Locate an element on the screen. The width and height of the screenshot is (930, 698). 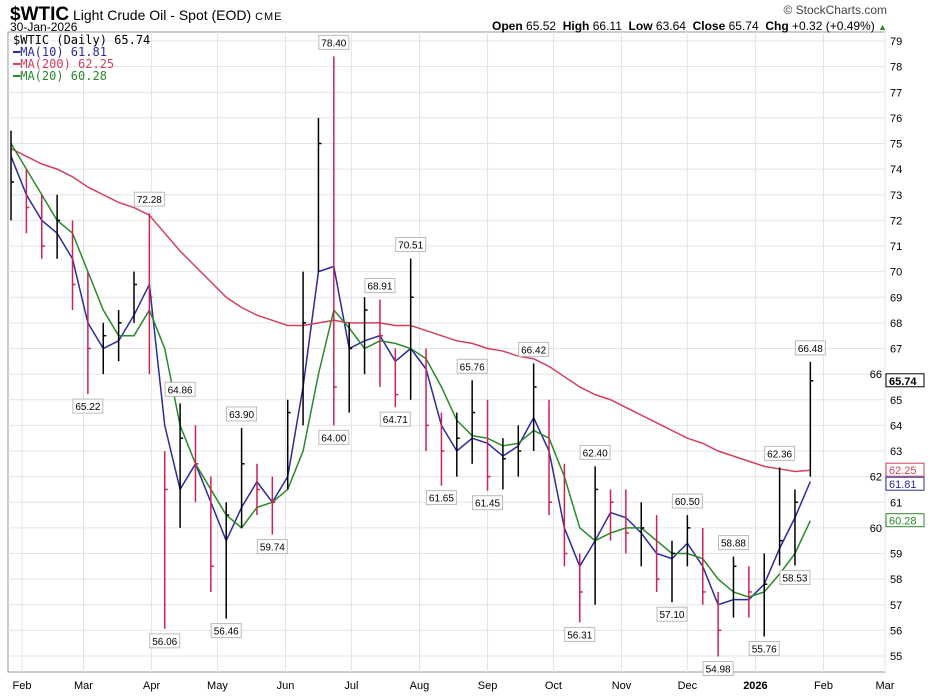
annotation-label: 65.22 is located at coordinates (87, 407).